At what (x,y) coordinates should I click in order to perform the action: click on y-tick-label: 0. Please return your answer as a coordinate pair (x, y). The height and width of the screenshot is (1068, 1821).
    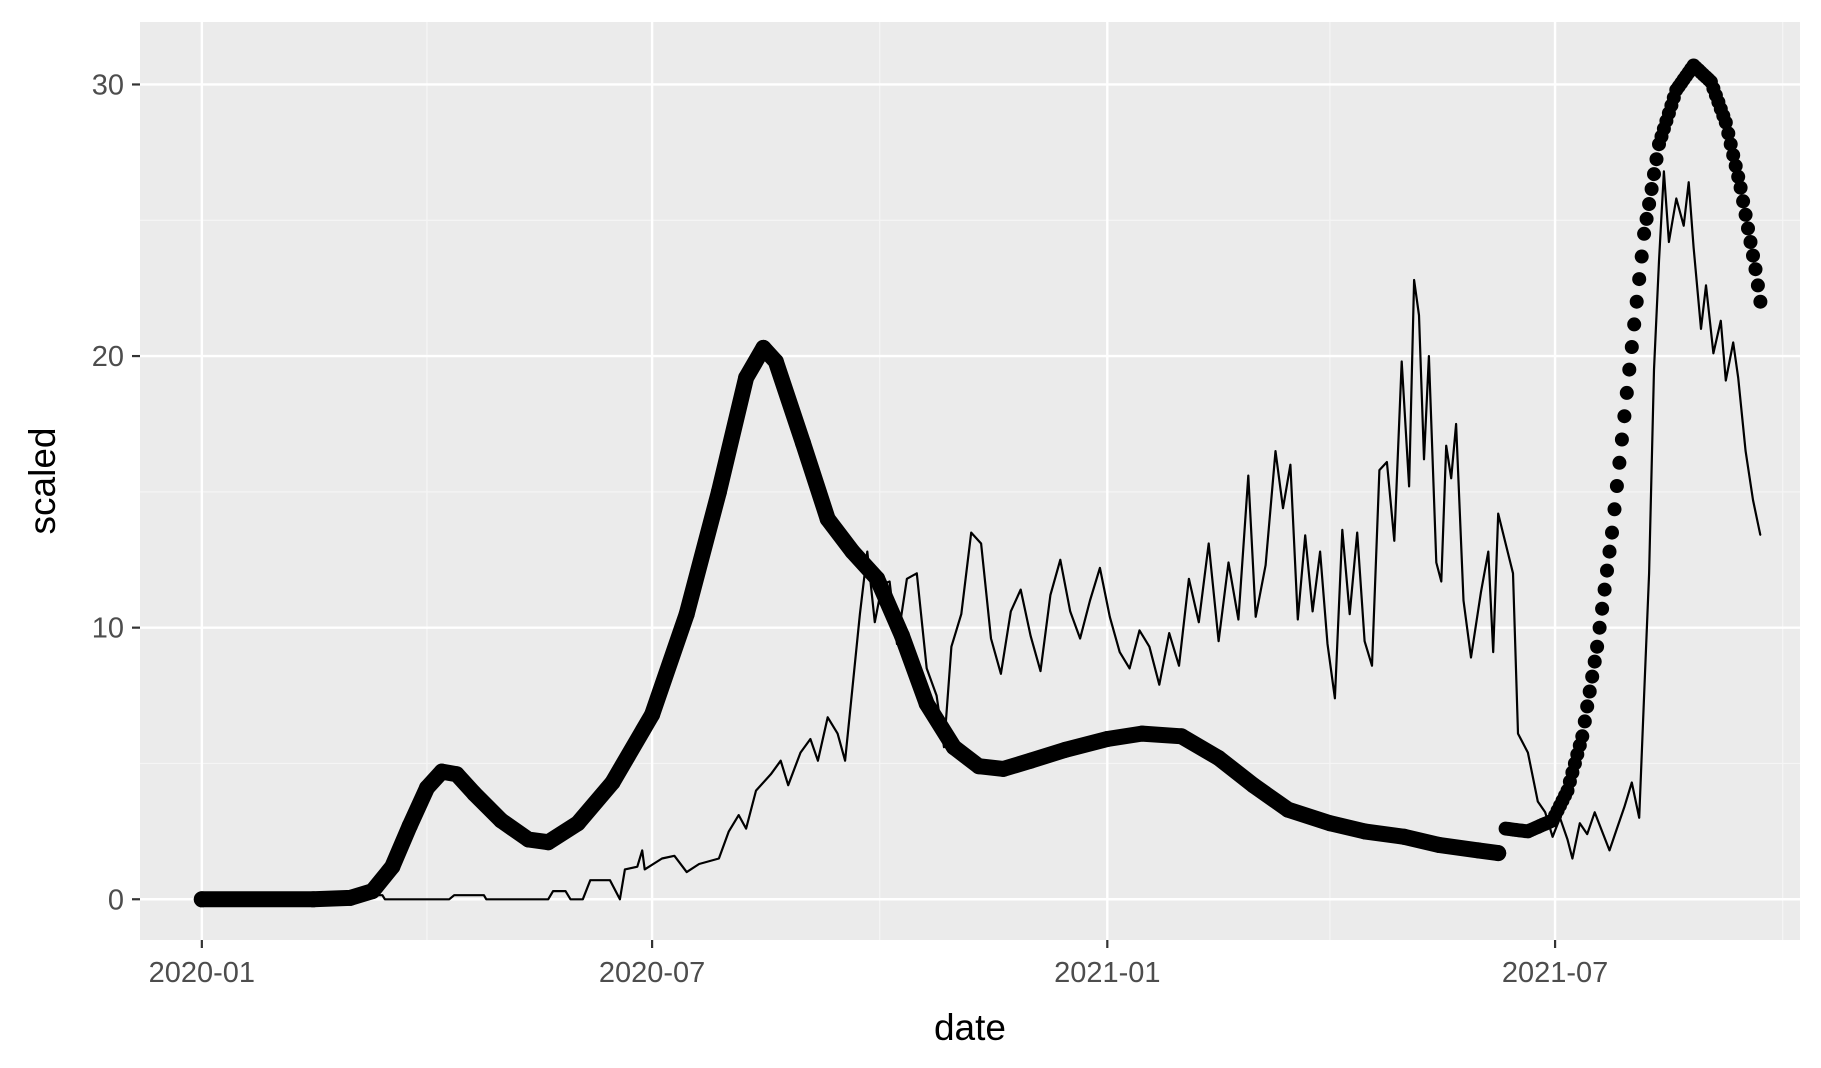
    Looking at the image, I should click on (116, 900).